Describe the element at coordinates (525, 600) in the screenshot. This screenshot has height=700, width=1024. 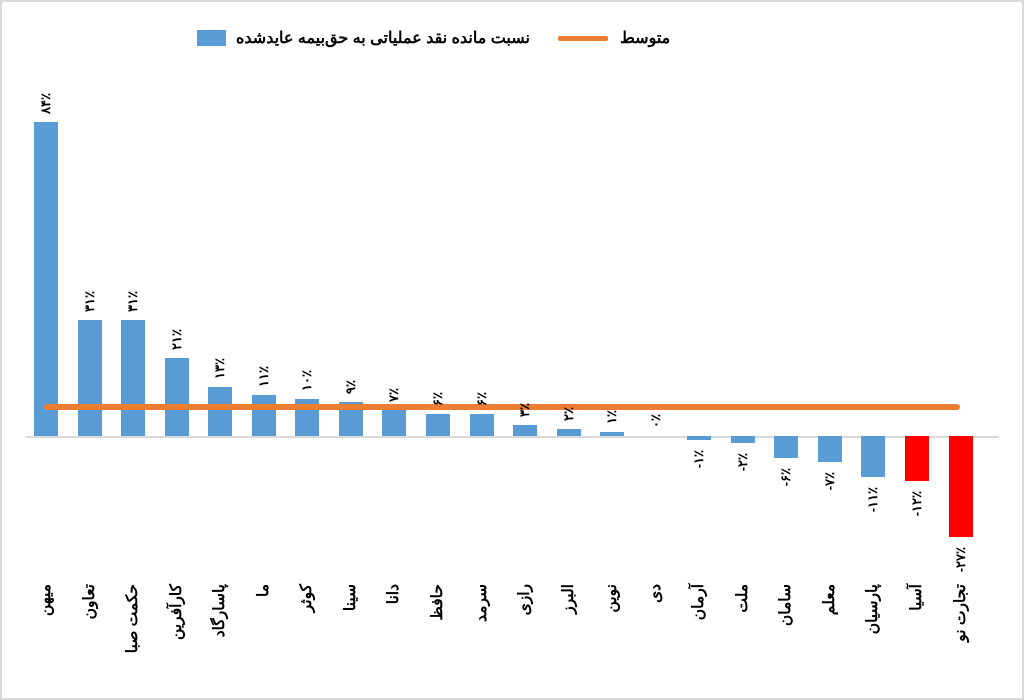
I see `category-label: رازی` at that location.